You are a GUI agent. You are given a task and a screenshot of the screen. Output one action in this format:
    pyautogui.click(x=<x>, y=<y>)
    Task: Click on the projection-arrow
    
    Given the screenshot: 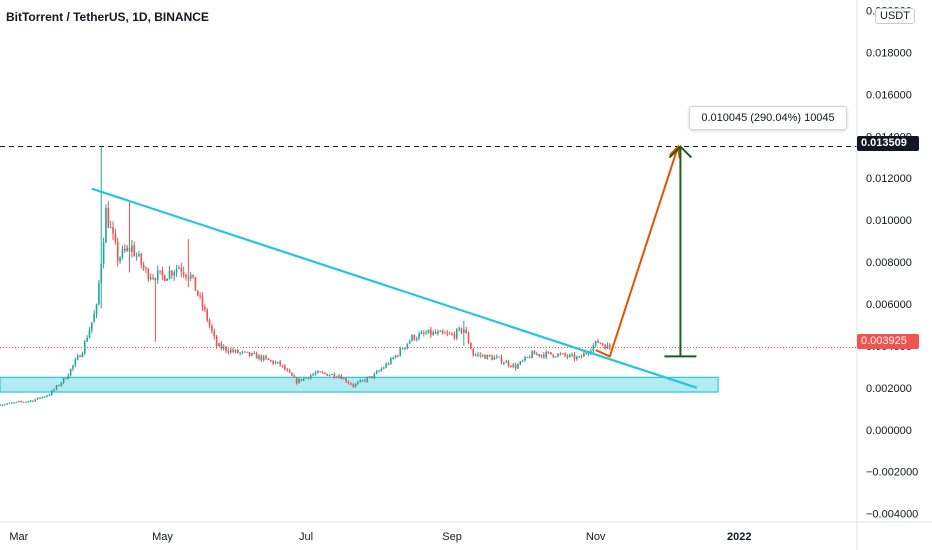 What is the action you would take?
    pyautogui.click(x=637, y=252)
    